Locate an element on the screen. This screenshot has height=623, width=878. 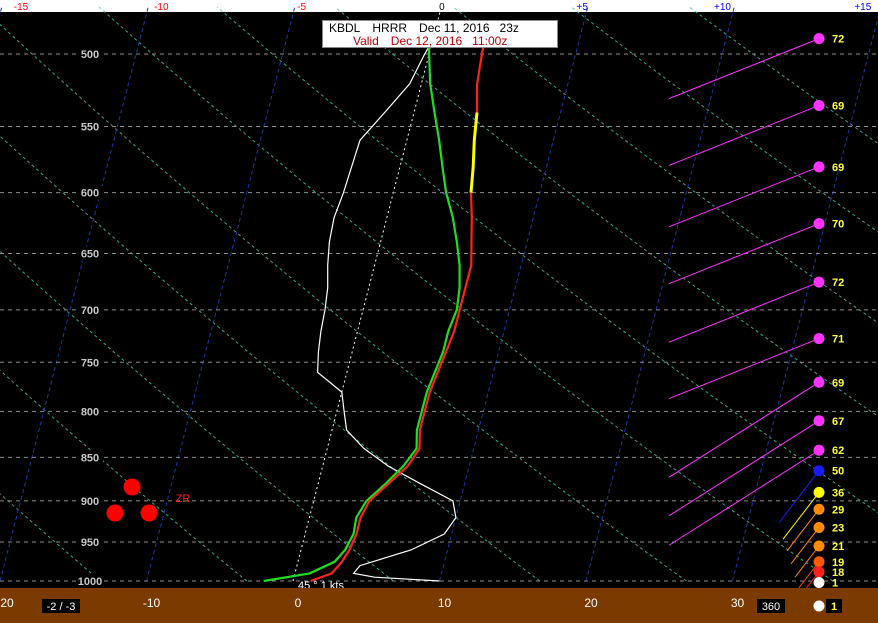
pressure-label: 800 is located at coordinates (90, 412).